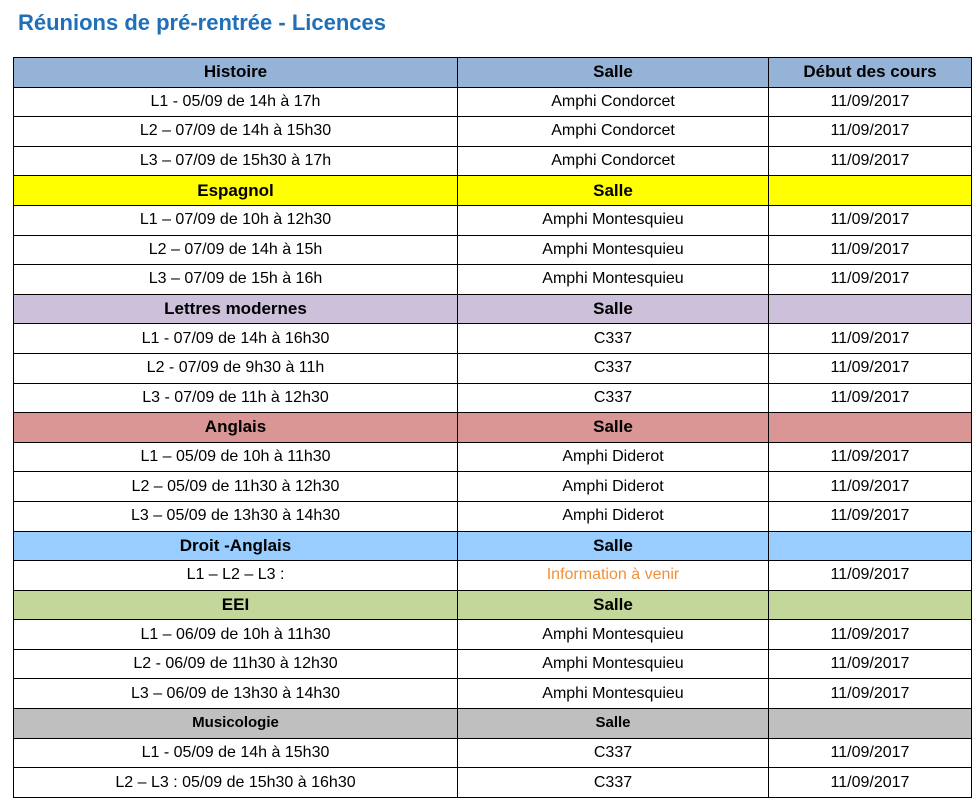  I want to click on section-header-eei: EEI Salle, so click(492, 605).